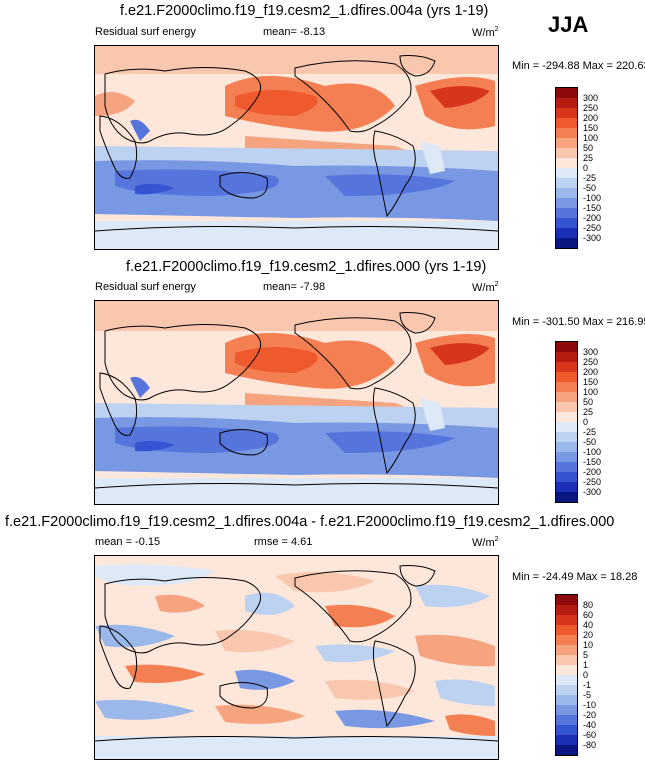  What do you see at coordinates (591, 352) in the screenshot?
I see `panel2-colorbar-label: 300` at bounding box center [591, 352].